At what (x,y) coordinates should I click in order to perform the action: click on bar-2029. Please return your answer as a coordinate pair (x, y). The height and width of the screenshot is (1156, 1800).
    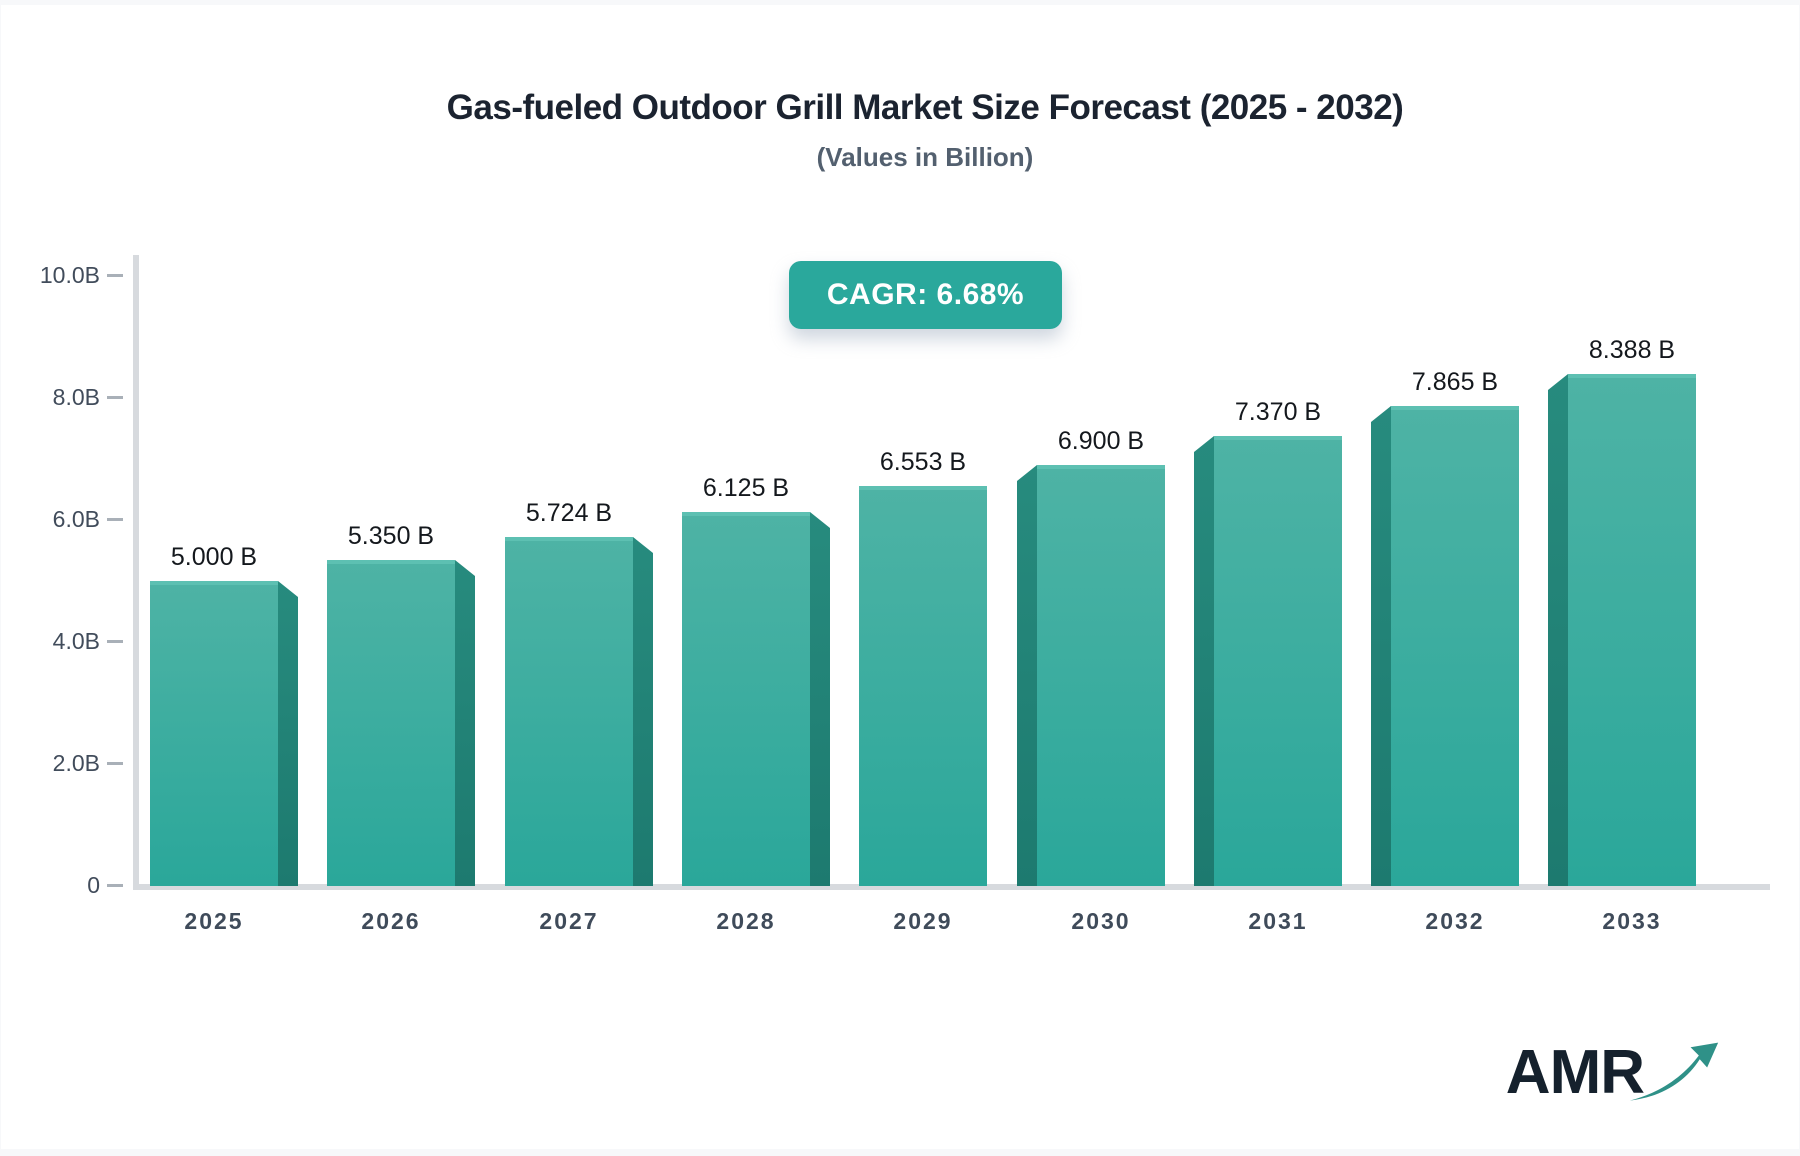
    Looking at the image, I should click on (923, 686).